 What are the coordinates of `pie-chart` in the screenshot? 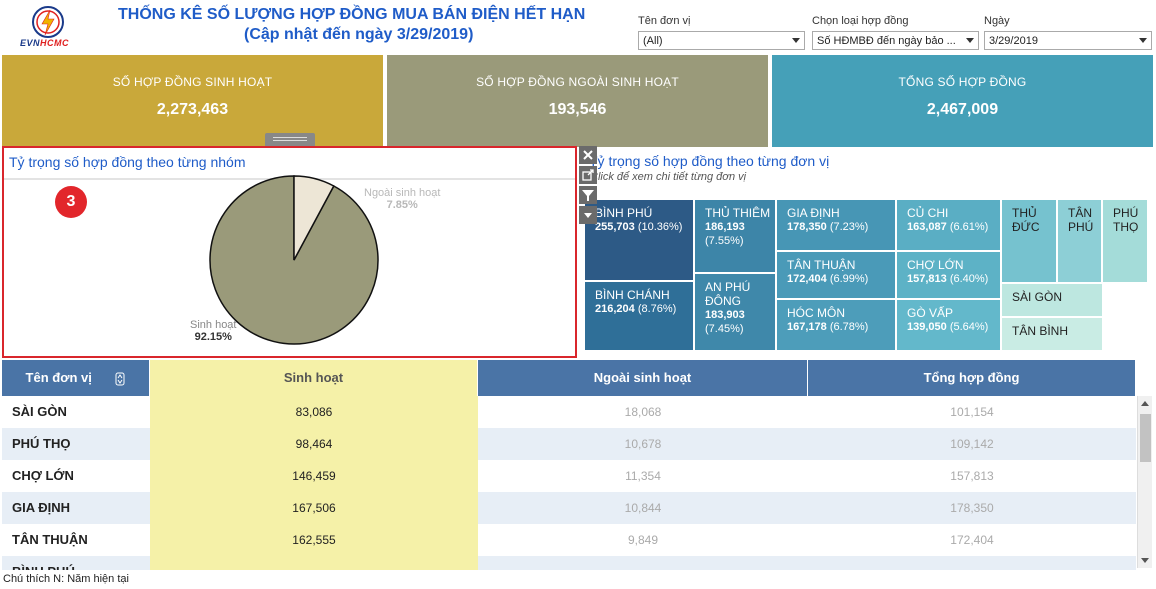 It's located at (294, 260).